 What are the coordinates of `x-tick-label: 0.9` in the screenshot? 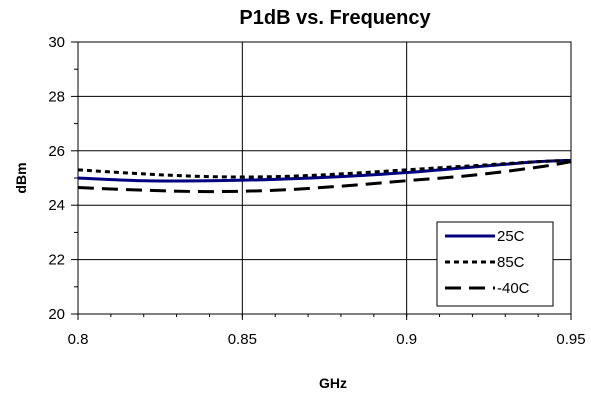 It's located at (406, 339).